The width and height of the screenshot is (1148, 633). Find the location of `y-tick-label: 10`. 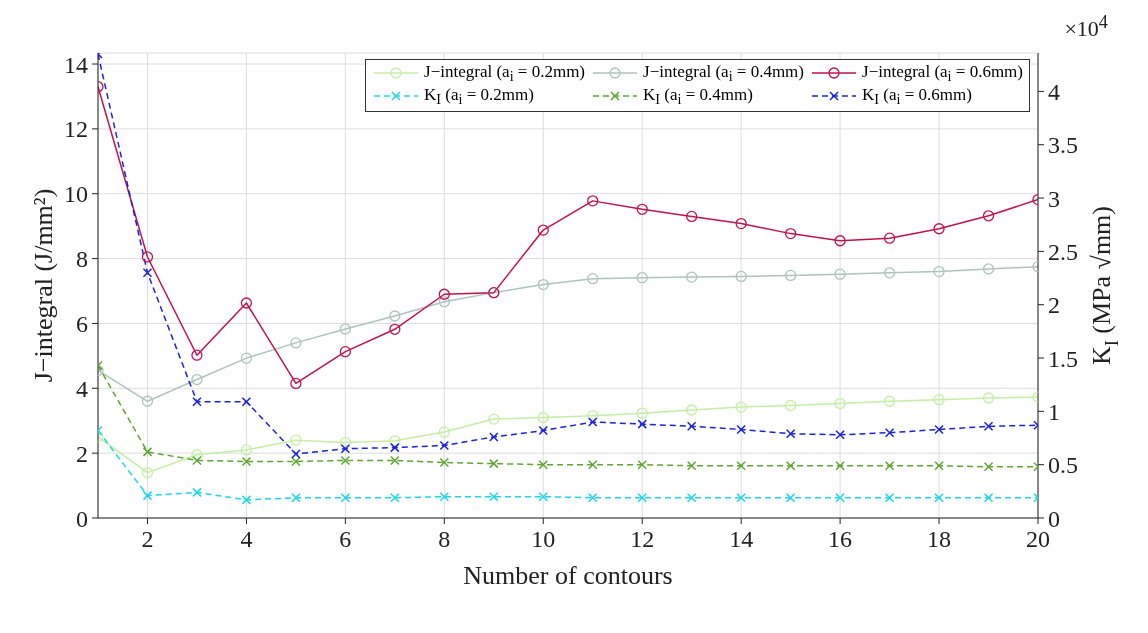

y-tick-label: 10 is located at coordinates (76, 194).